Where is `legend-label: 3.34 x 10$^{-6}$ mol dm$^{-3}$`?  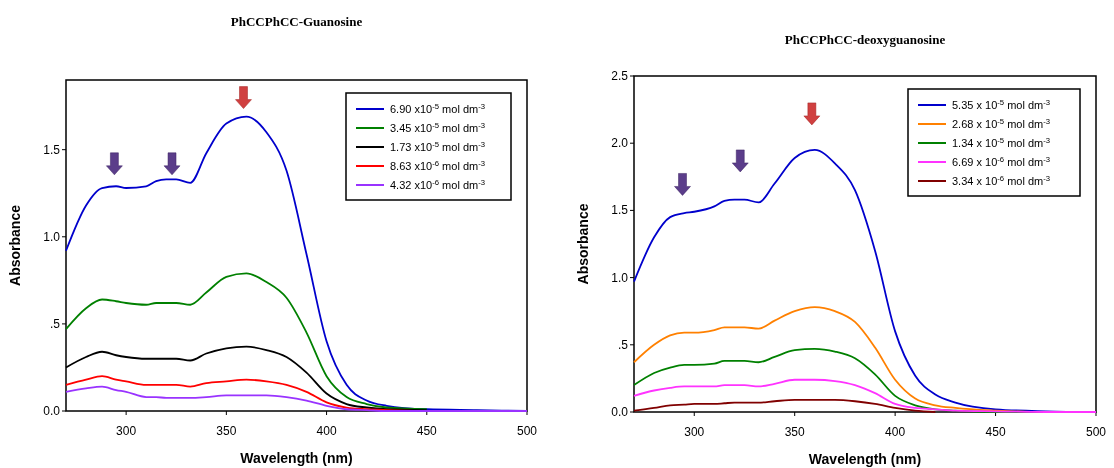 legend-label: 3.34 x 10$^{-6}$ mol dm$^{-3}$ is located at coordinates (1001, 180).